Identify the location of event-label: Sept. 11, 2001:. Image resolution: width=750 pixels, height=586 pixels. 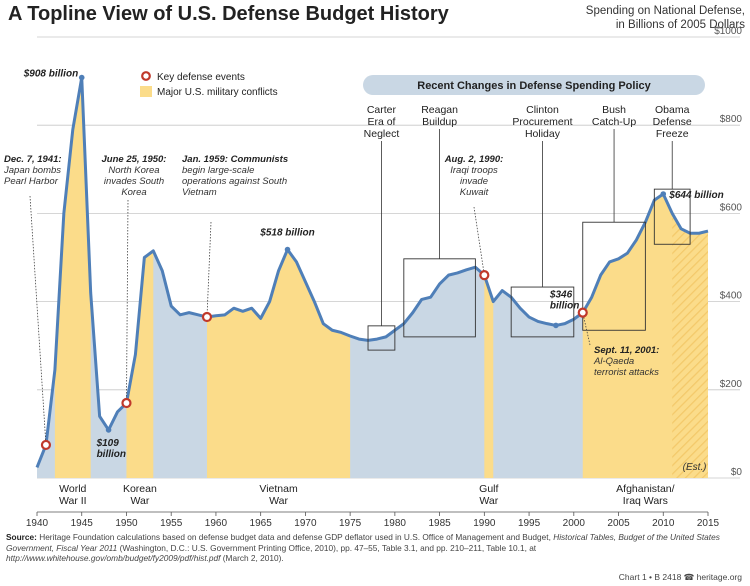
(626, 350).